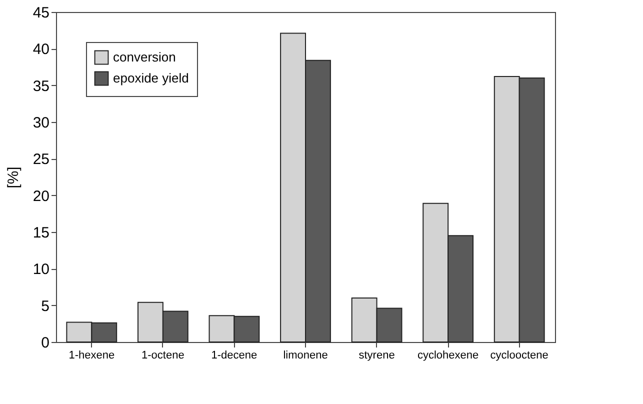 This screenshot has width=643, height=404. Describe the element at coordinates (41, 86) in the screenshot. I see `y-tick-label: 35` at that location.